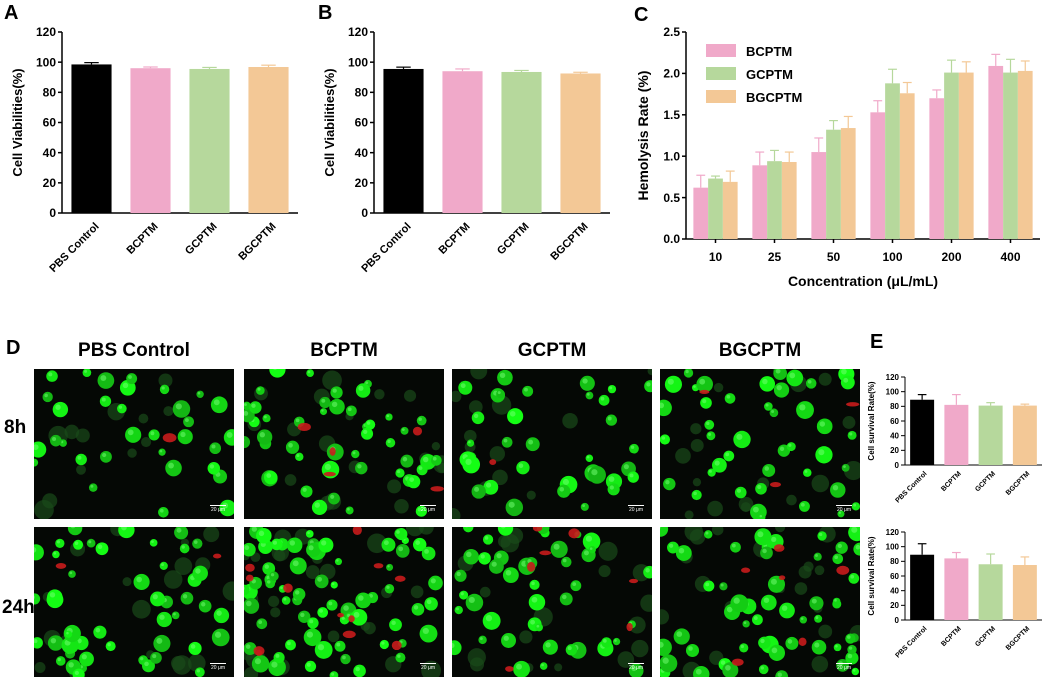 The height and width of the screenshot is (677, 1052). I want to click on chart-c-legend-swatch-bcptm, so click(721, 50).